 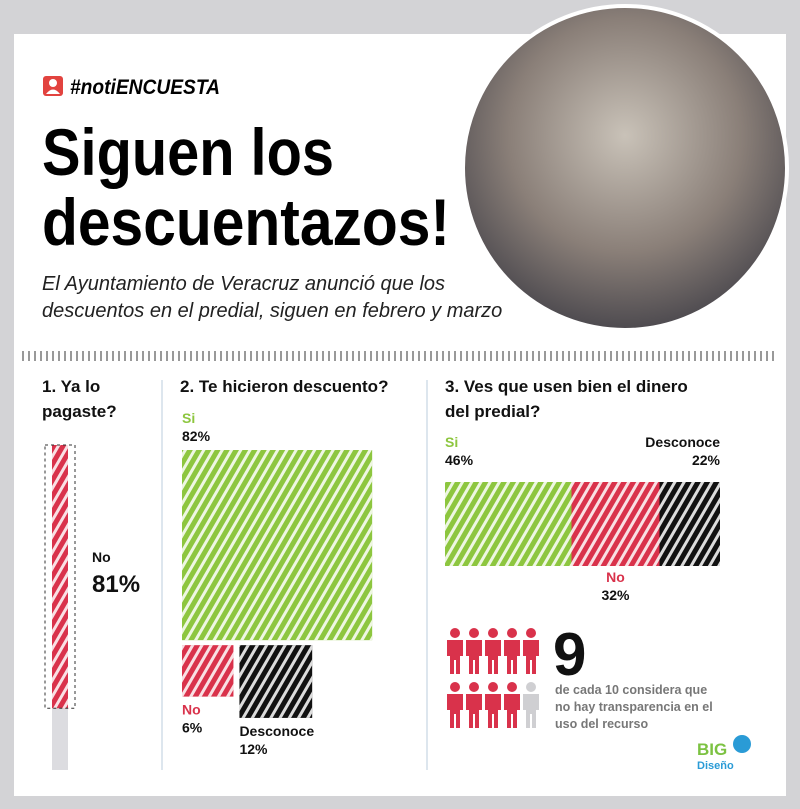 I want to click on bar, so click(x=60, y=577).